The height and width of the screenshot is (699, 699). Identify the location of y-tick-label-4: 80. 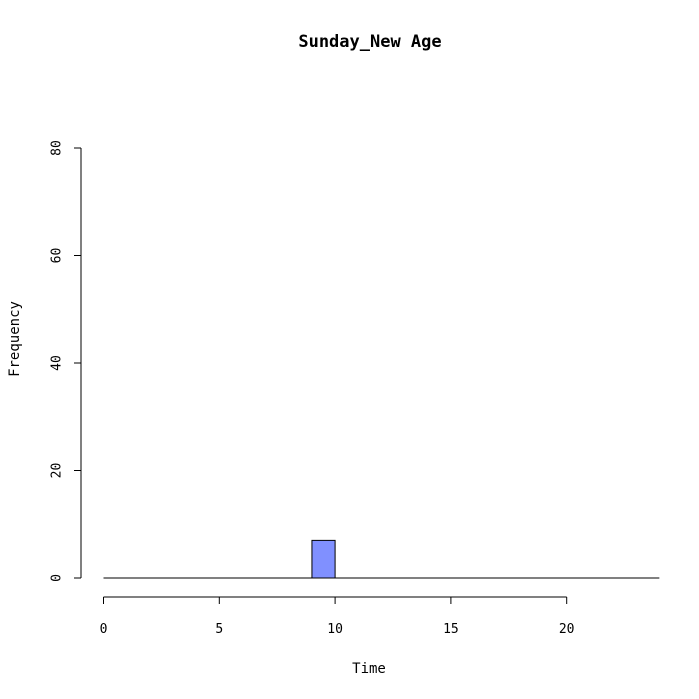
(57, 148).